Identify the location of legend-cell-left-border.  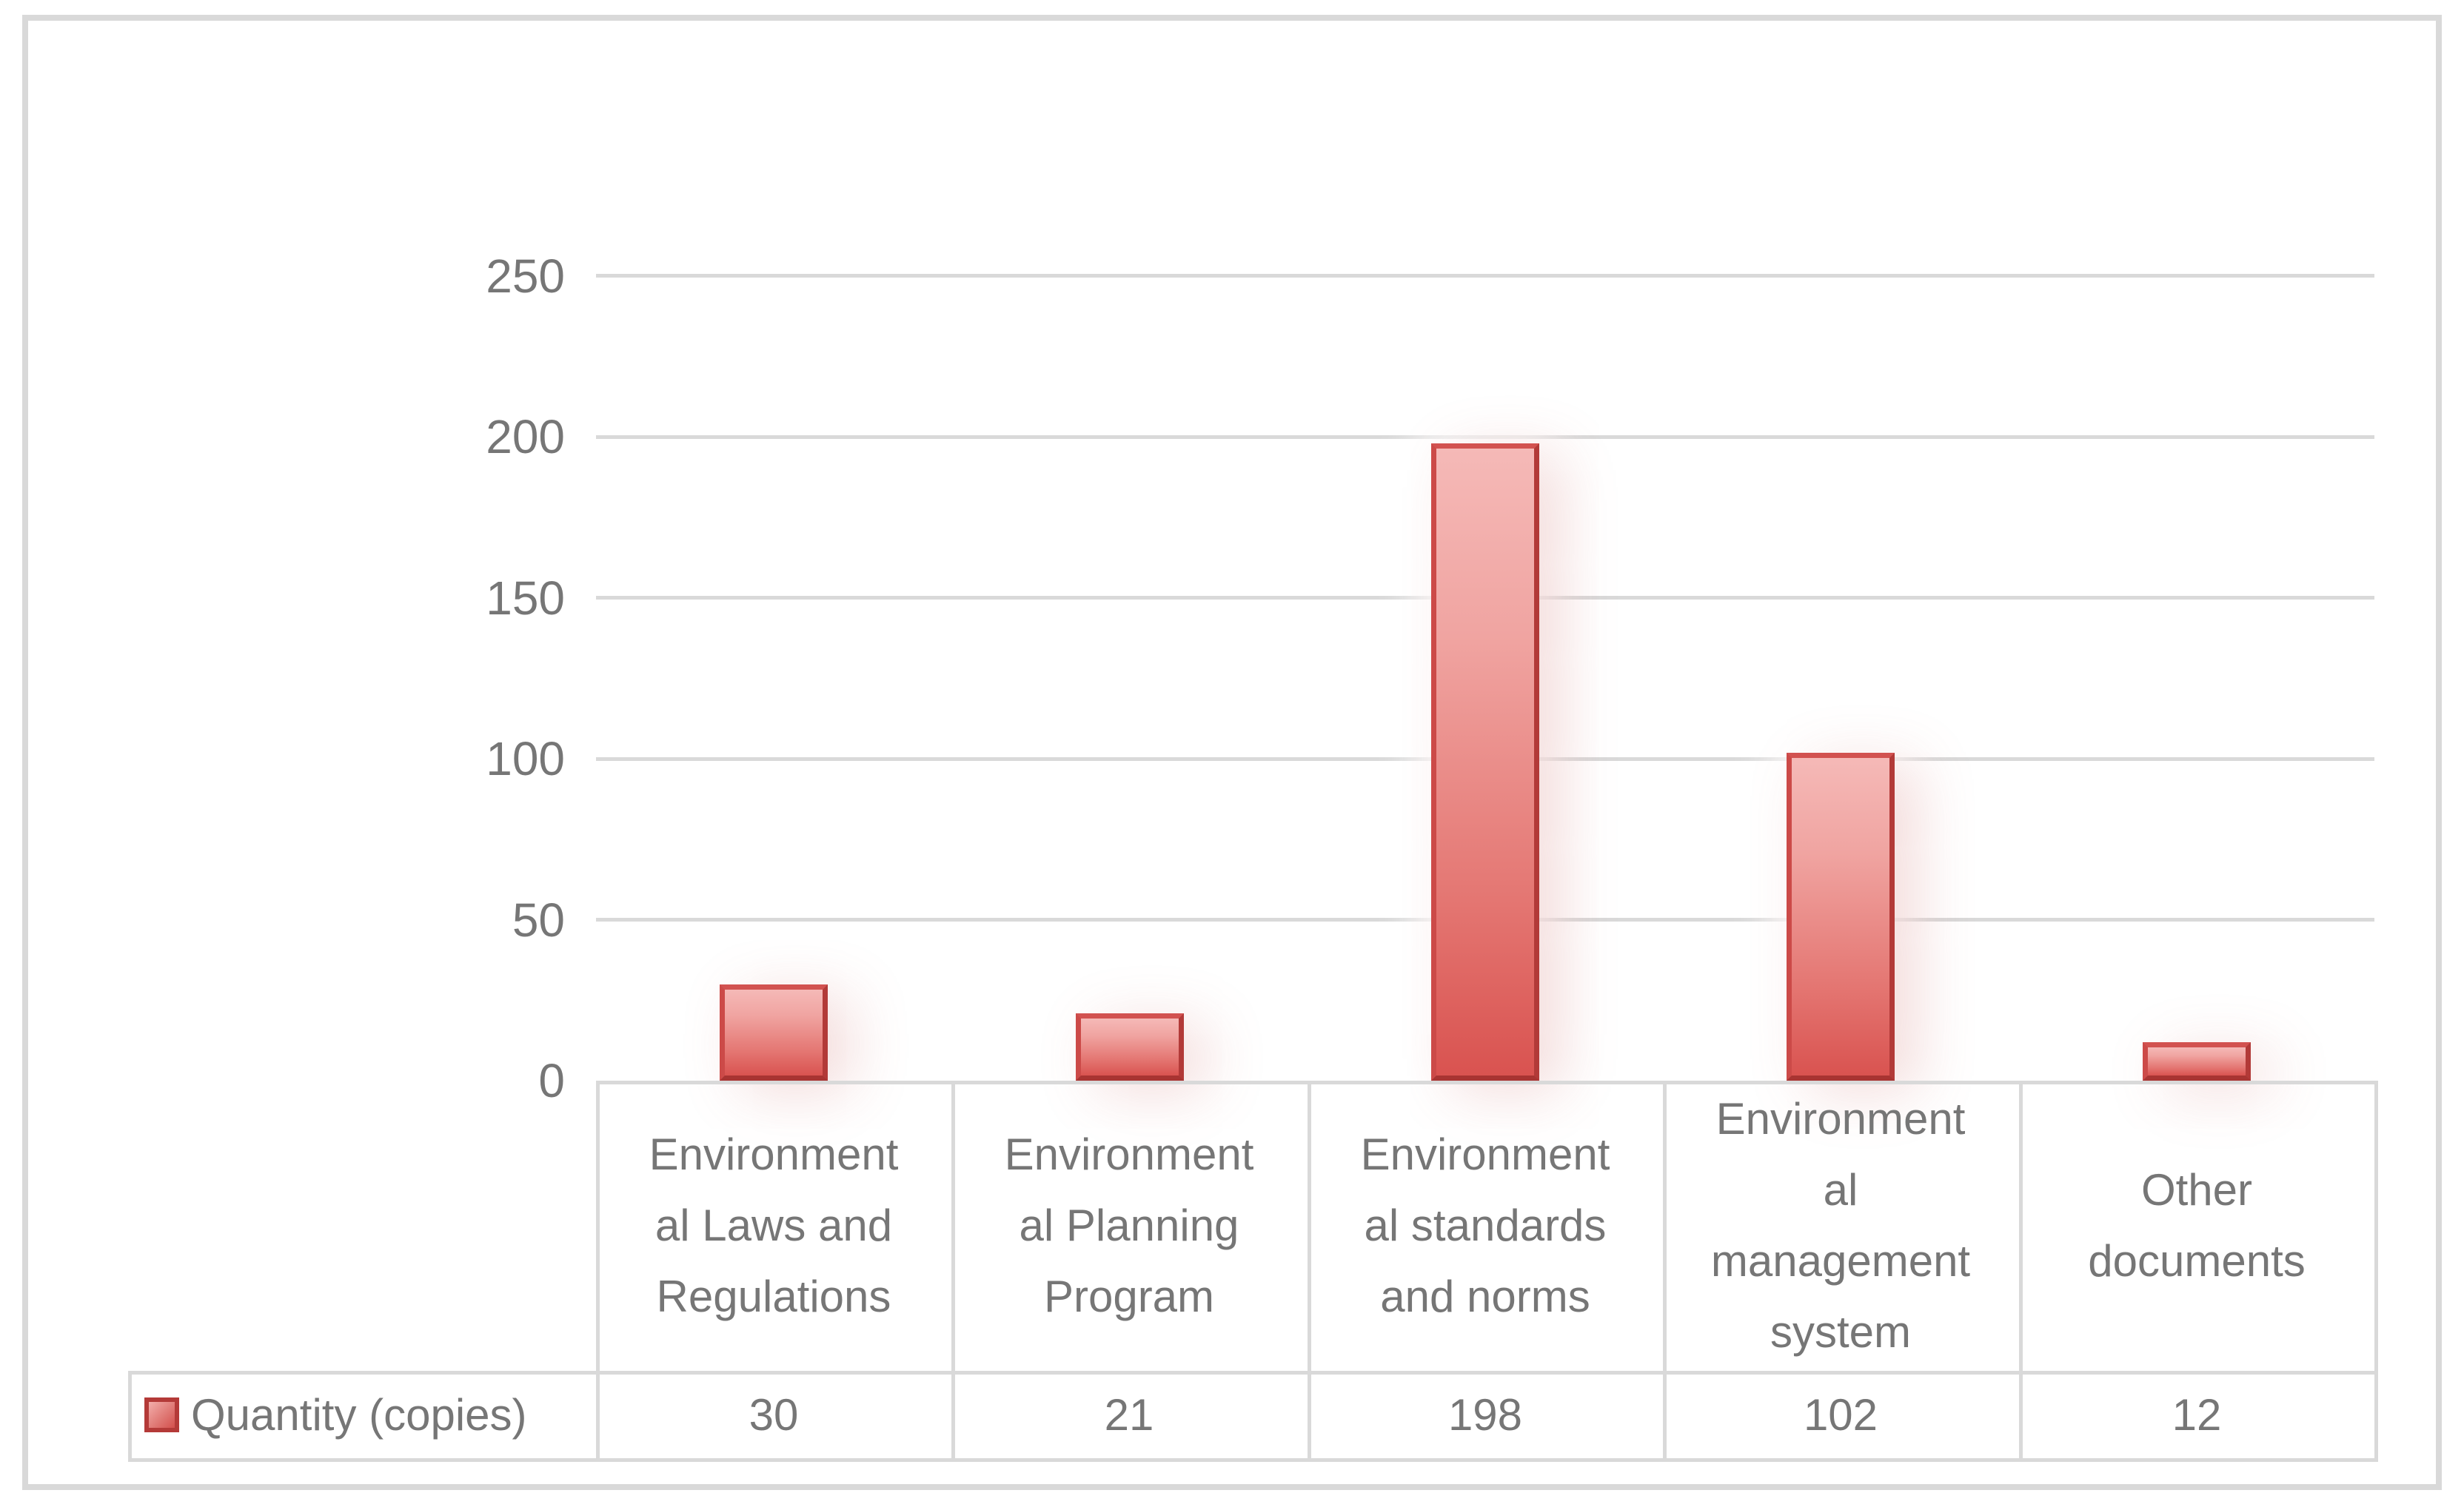
(130, 1416).